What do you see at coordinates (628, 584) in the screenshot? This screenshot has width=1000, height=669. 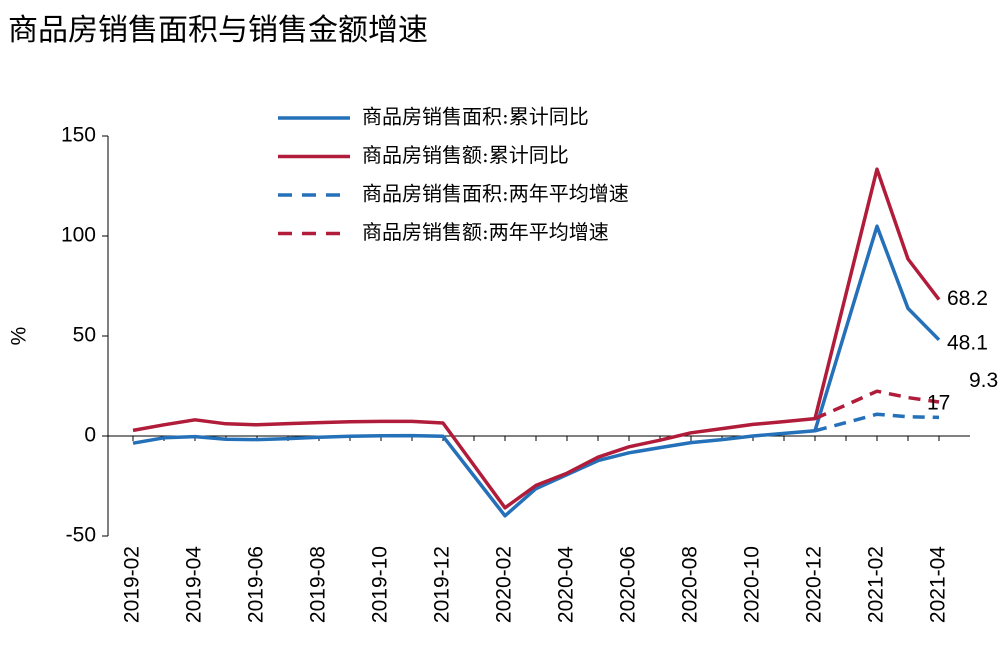 I see `x-tick-label: 2020-06` at bounding box center [628, 584].